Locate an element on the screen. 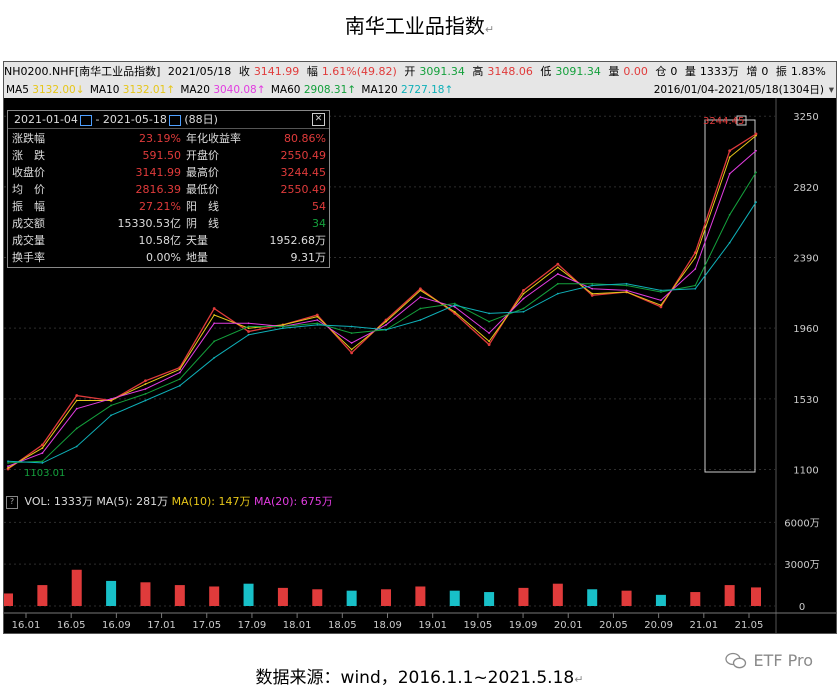 Image resolution: width=839 pixels, height=693 pixels. stats-row: 涨跌幅 23.19% 年化收益率 80.86% is located at coordinates (168, 138).